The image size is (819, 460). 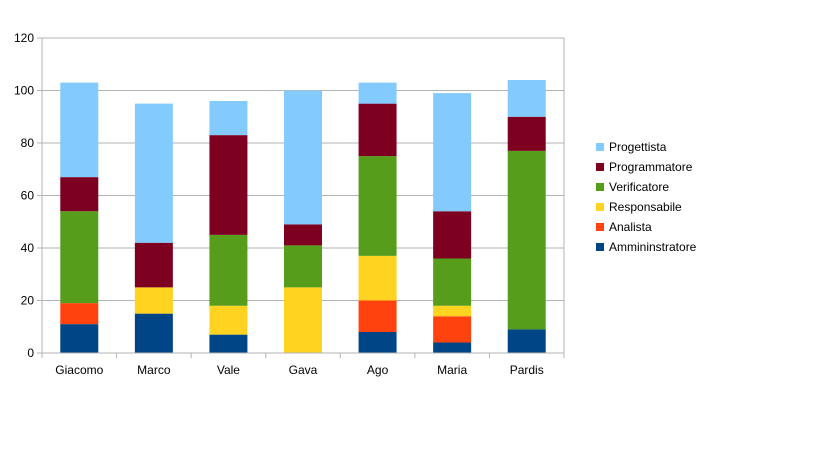 What do you see at coordinates (526, 240) in the screenshot?
I see `bar-segment-verificatore-pardis` at bounding box center [526, 240].